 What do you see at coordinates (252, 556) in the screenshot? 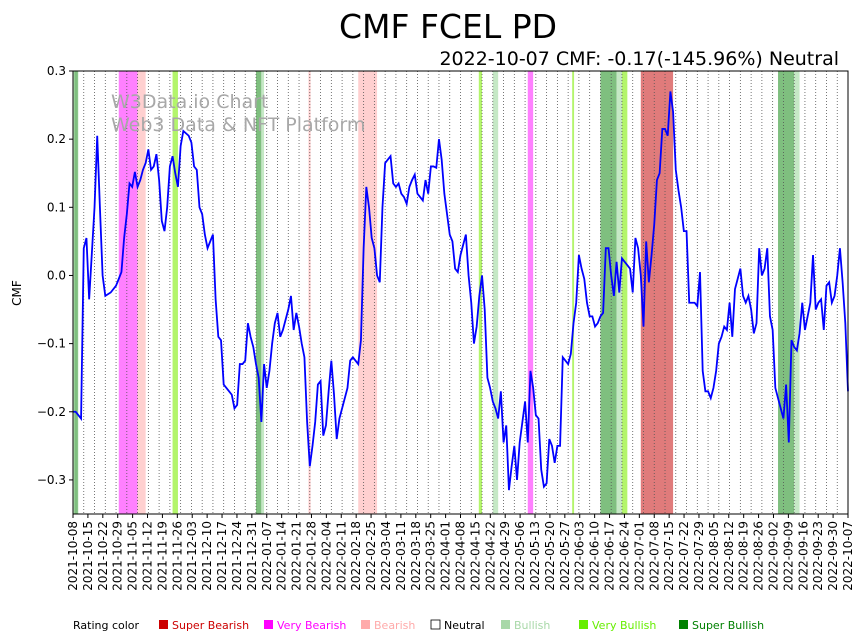
I see `x-tick-label: 2021-12-31` at bounding box center [252, 556].